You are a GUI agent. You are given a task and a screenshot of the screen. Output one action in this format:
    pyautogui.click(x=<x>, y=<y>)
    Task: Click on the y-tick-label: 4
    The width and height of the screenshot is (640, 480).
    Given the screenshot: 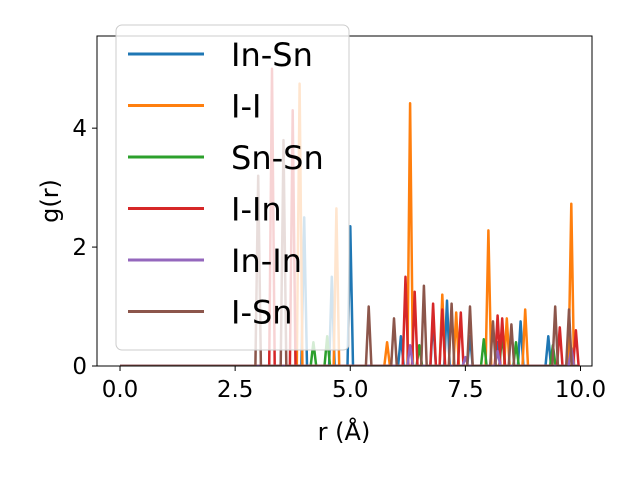 What is the action you would take?
    pyautogui.click(x=79, y=129)
    